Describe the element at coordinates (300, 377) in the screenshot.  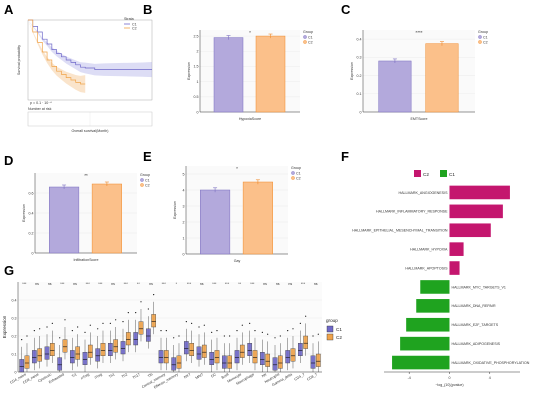
I see `g-category-label: CD4_T` at that location.